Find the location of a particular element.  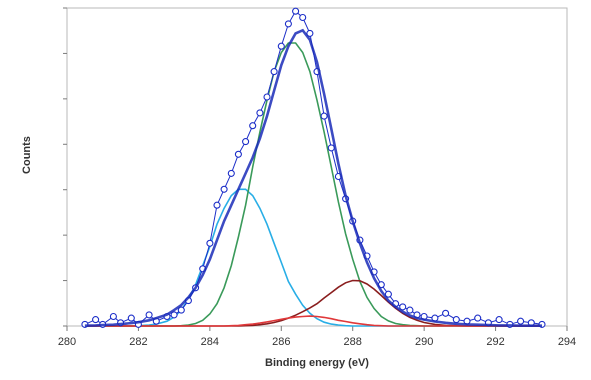

x-axis-title: Binding energy (eV) is located at coordinates (317, 363).